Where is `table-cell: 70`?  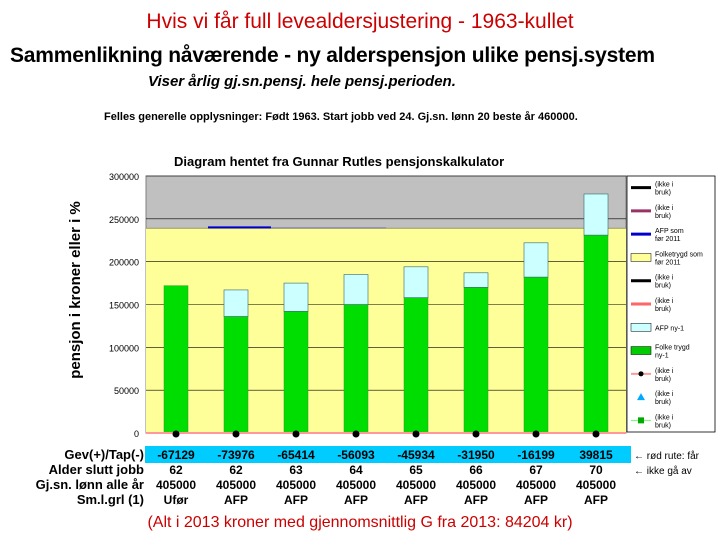
table-cell: 70 is located at coordinates (596, 470).